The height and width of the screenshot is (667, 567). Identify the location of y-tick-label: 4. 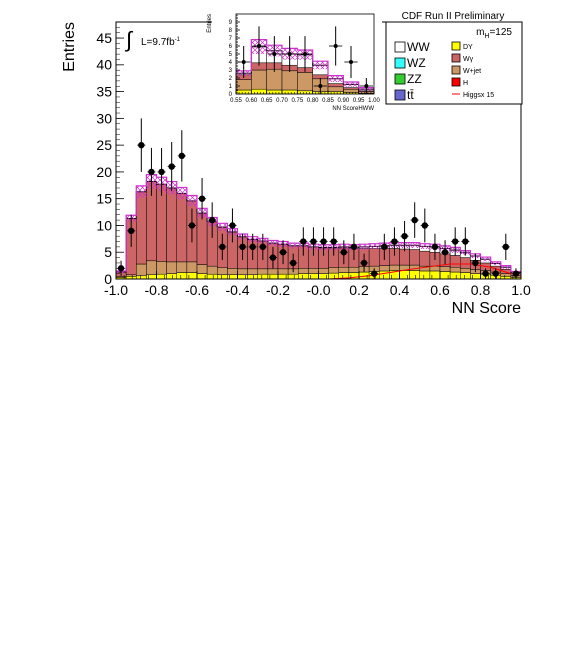
(231, 63).